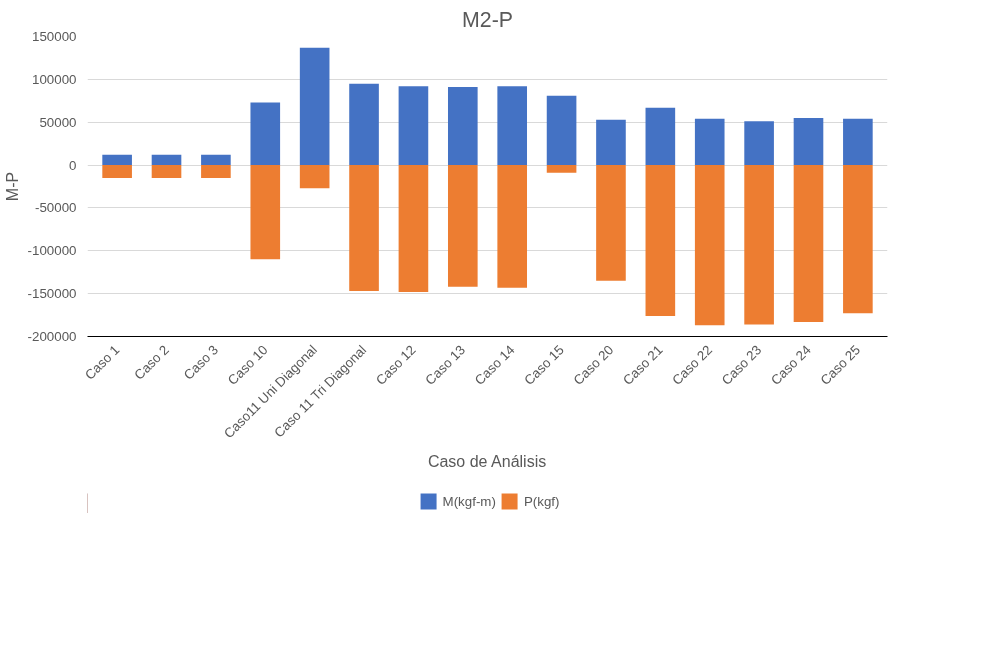 The width and height of the screenshot is (1005, 658). I want to click on legend-label: P(kgf), so click(541, 501).